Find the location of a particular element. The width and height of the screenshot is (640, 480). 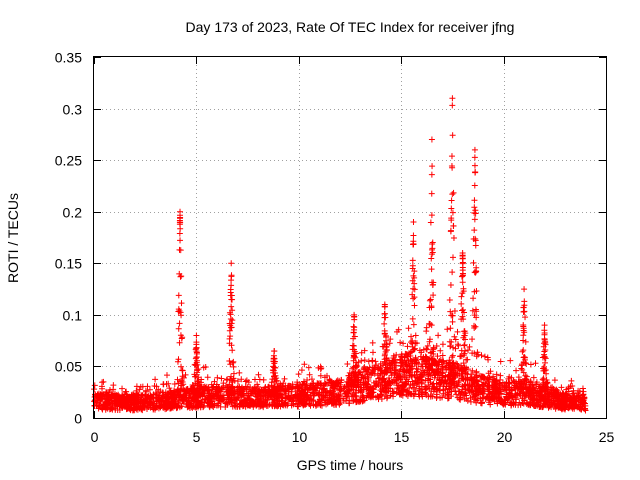

x-tick-label: 20 is located at coordinates (505, 437).